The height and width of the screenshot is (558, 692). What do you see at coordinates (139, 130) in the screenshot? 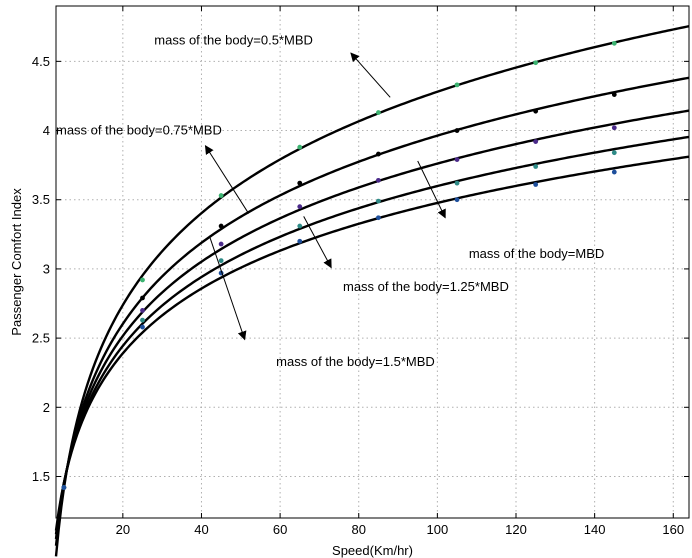
I see `annotation-label: mass of the body=0.75*MBD` at bounding box center [139, 130].